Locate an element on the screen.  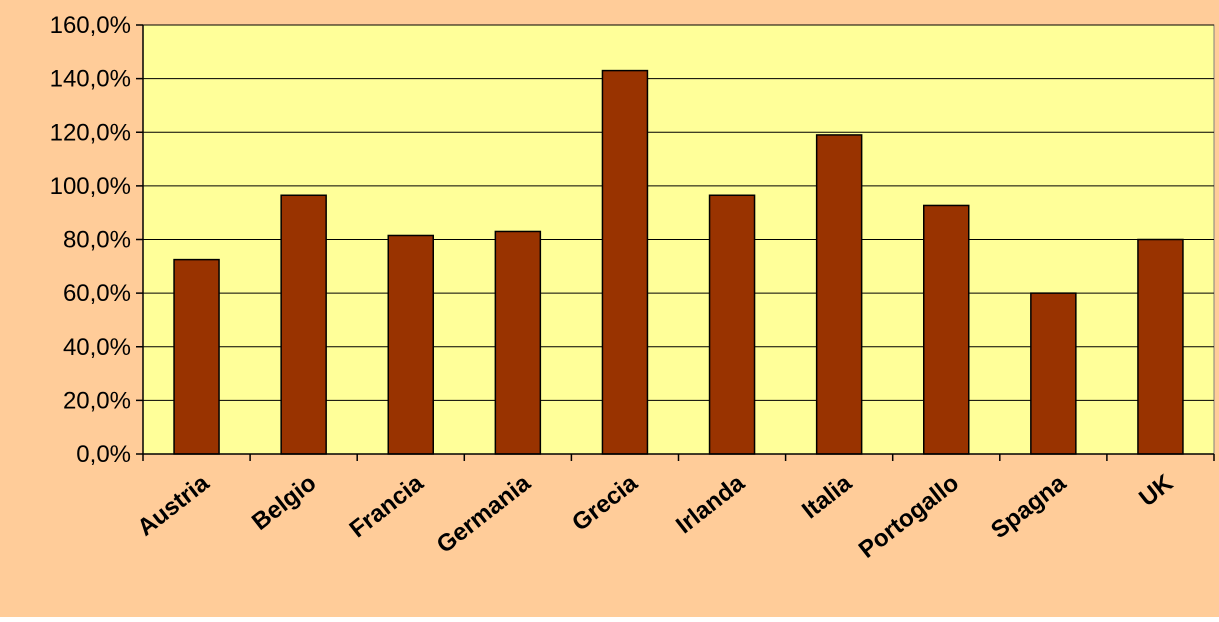
bar-belgio is located at coordinates (303, 324).